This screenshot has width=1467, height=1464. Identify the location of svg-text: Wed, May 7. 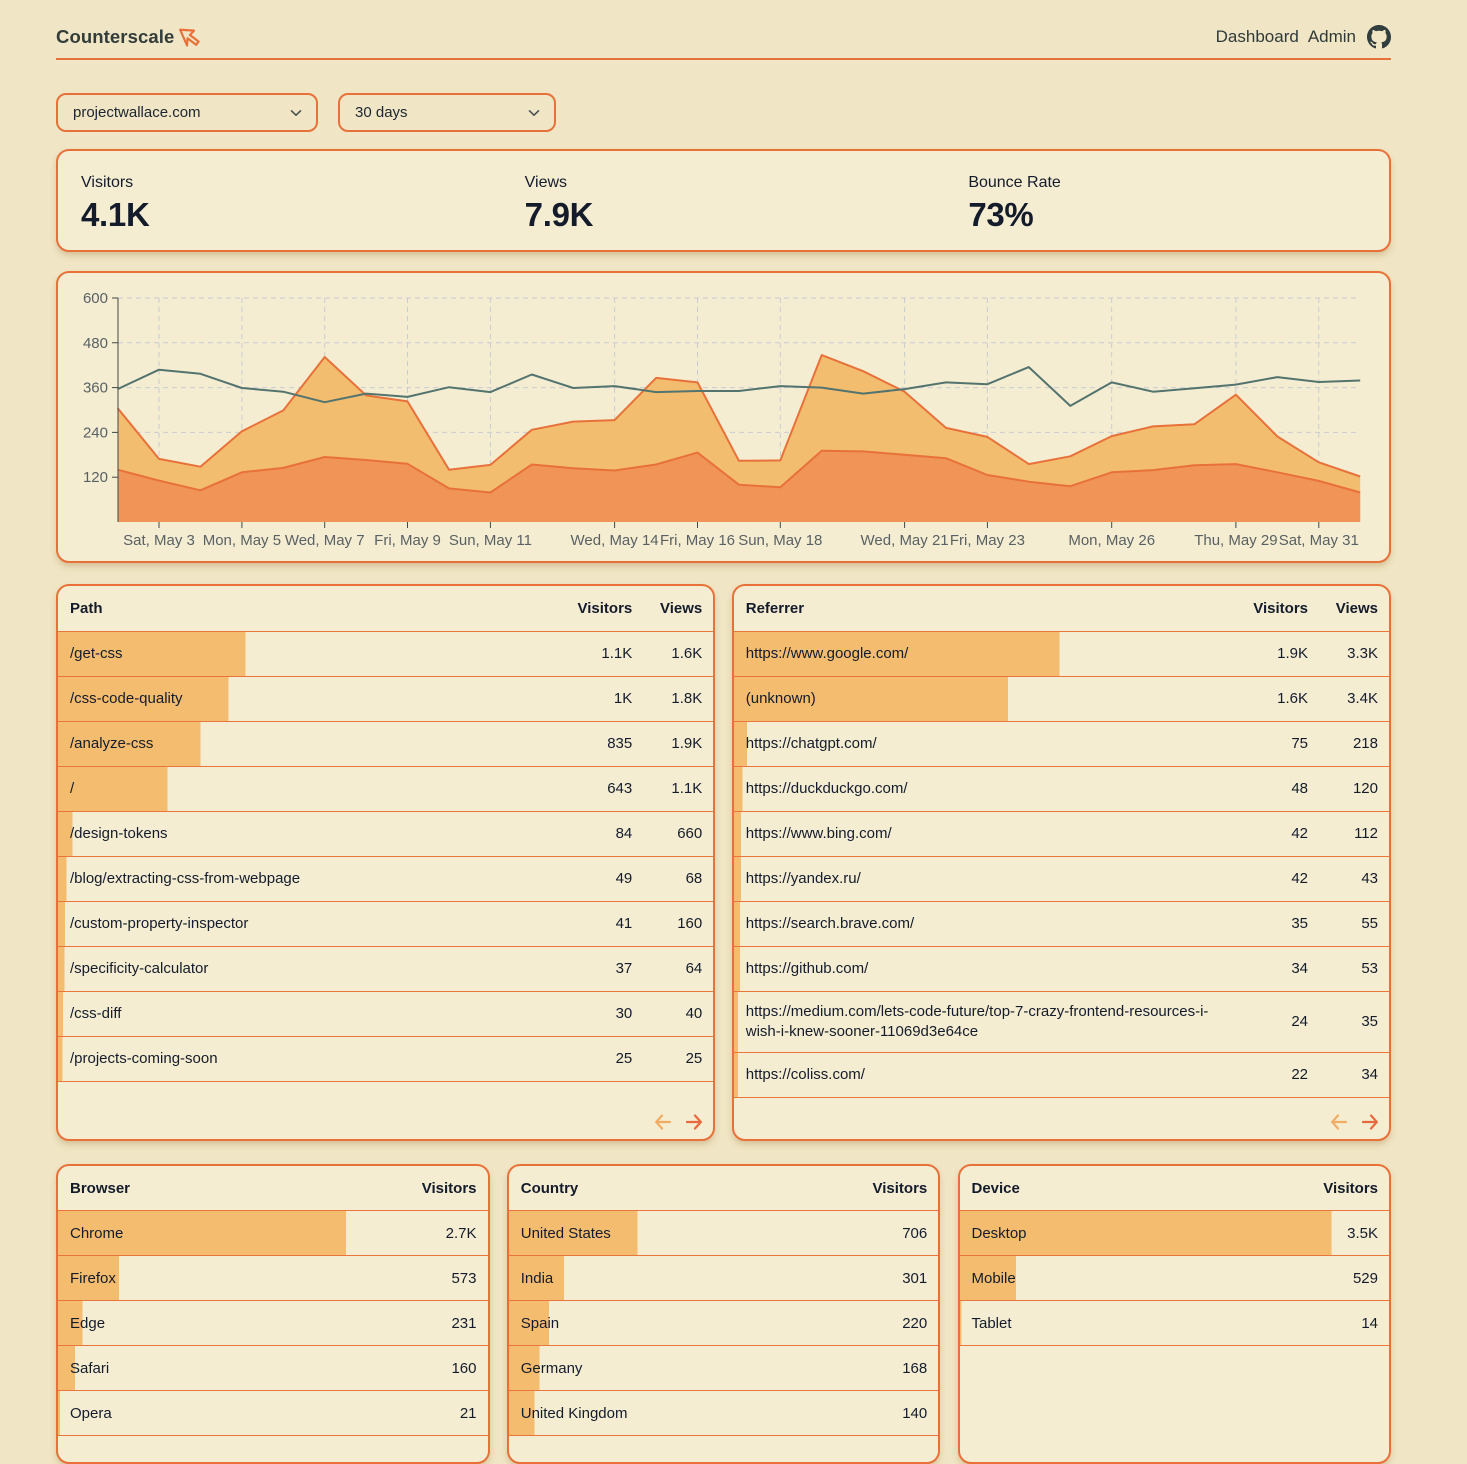
(325, 540).